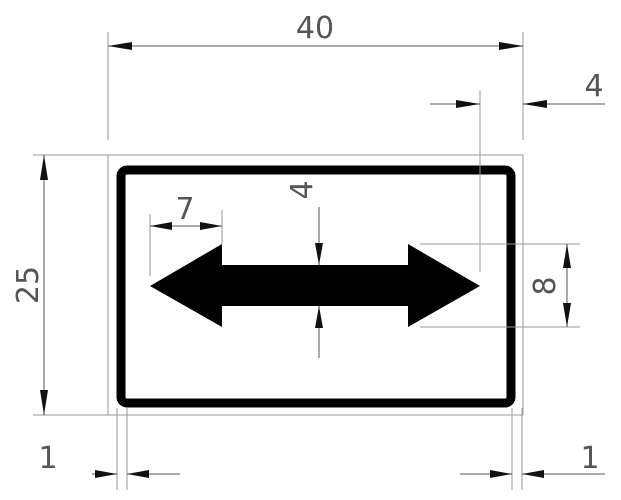 The height and width of the screenshot is (500, 621). Describe the element at coordinates (28, 285) in the screenshot. I see `height-dimension-label: 25` at that location.